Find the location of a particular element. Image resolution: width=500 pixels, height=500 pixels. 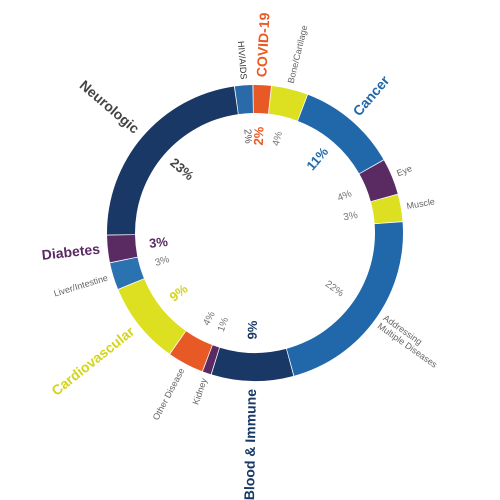

segment-cardiovascular is located at coordinates (152, 316).